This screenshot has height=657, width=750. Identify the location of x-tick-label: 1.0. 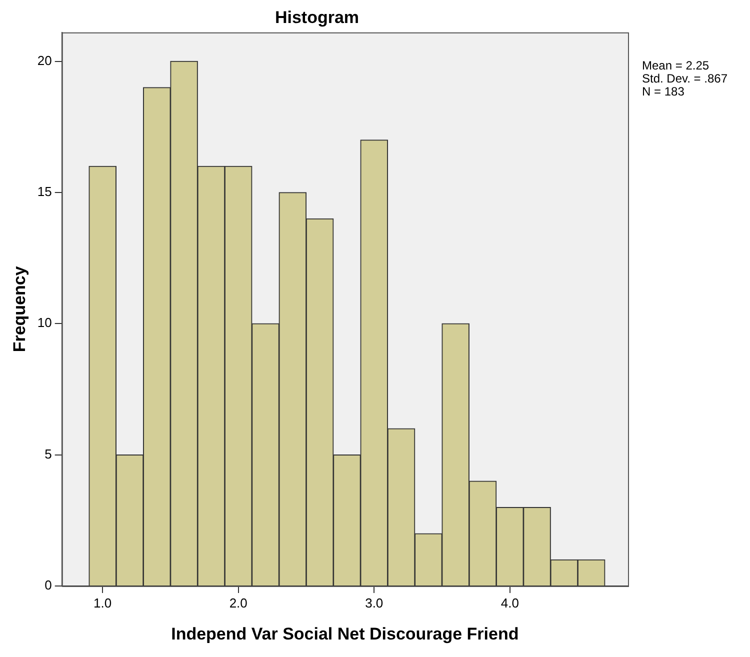
(103, 602).